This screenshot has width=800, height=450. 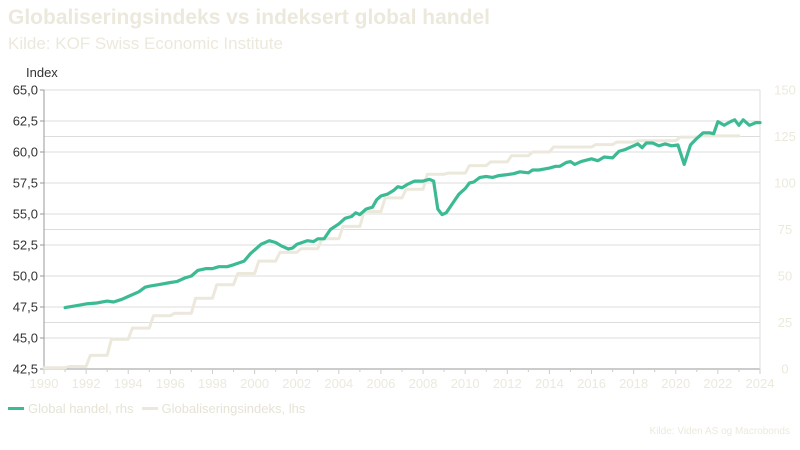 What do you see at coordinates (633, 383) in the screenshot?
I see `x-tick-label: 2018` at bounding box center [633, 383].